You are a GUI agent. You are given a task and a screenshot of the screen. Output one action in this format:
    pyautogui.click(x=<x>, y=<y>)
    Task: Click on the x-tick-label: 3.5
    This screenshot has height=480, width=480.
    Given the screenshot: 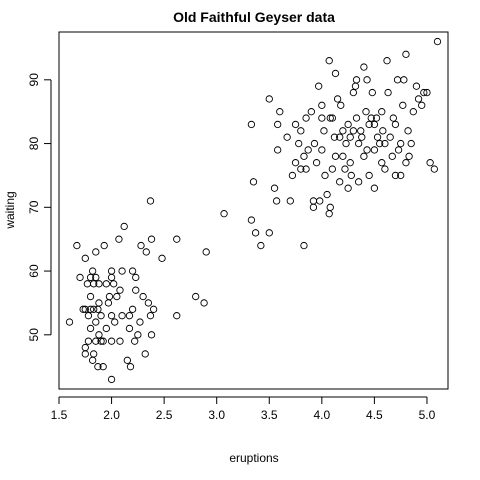 What is the action you would take?
    pyautogui.click(x=269, y=415)
    